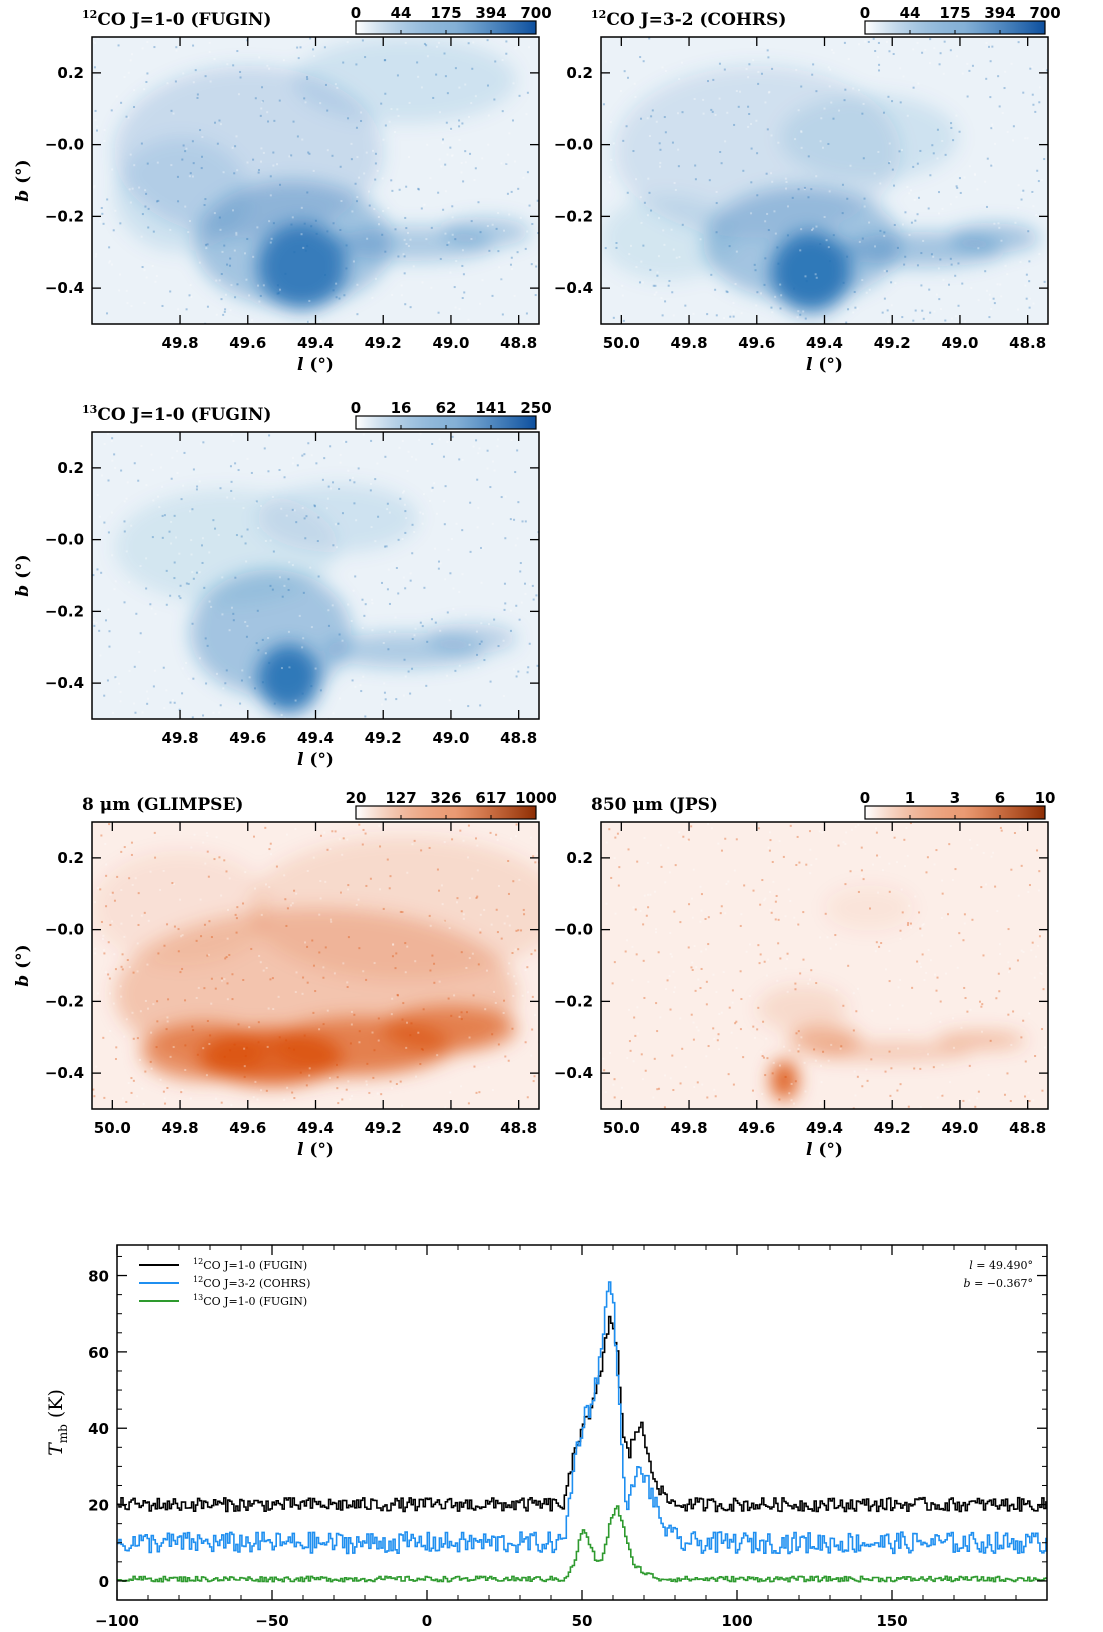 The image size is (1103, 1632). I want to click on x-tick-label: 49.2, so click(383, 738).